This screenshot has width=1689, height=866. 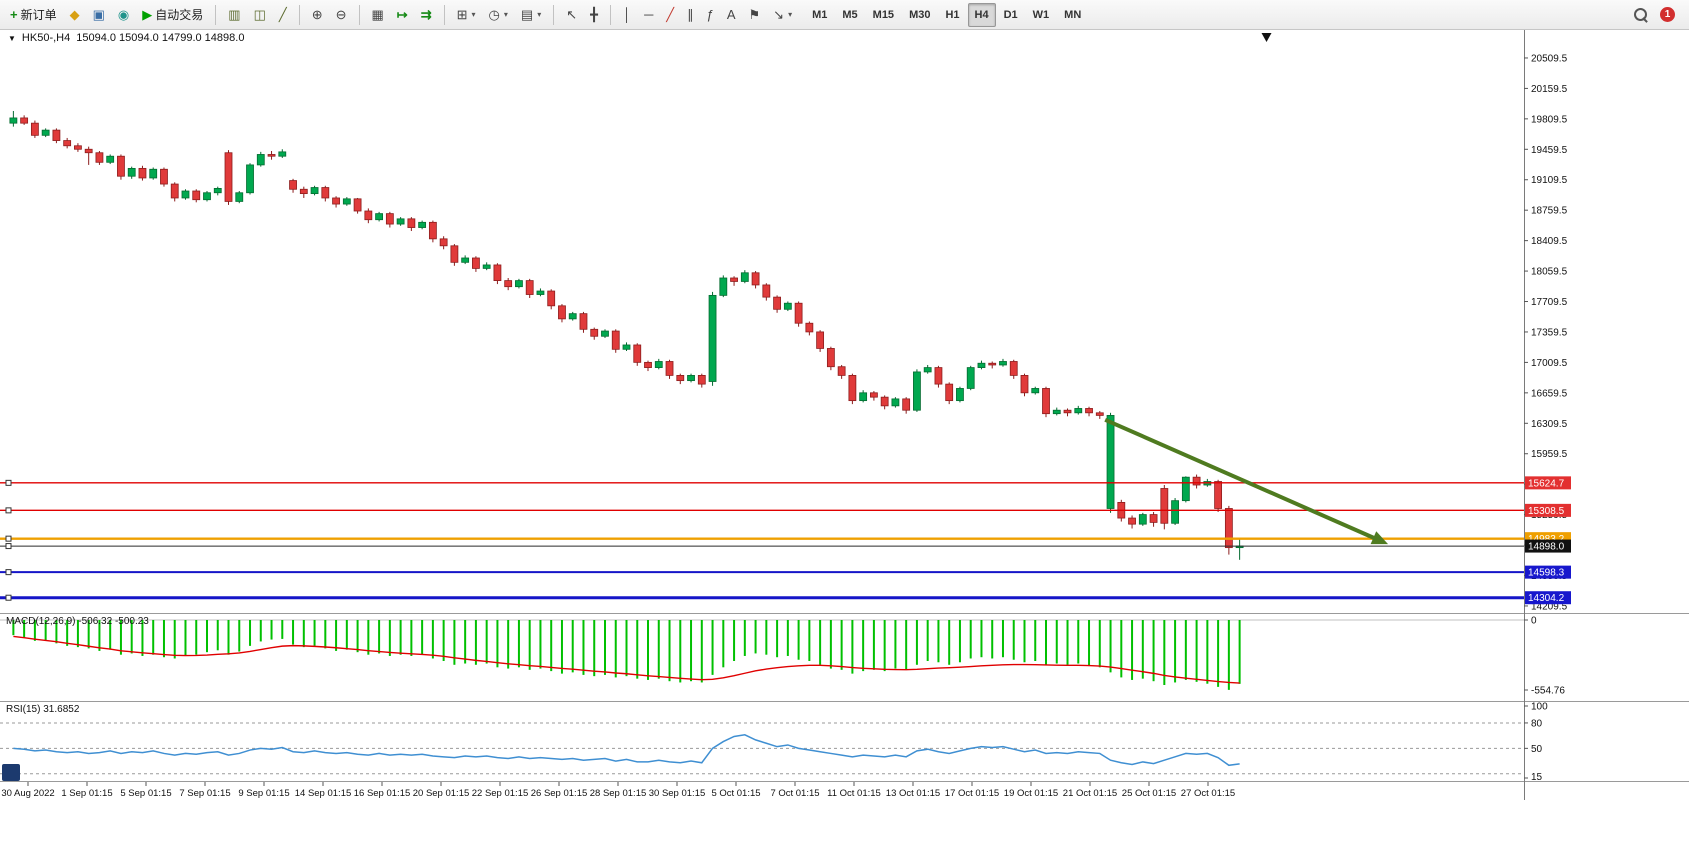 What do you see at coordinates (1549, 332) in the screenshot?
I see `svg-text: 17359.5` at bounding box center [1549, 332].